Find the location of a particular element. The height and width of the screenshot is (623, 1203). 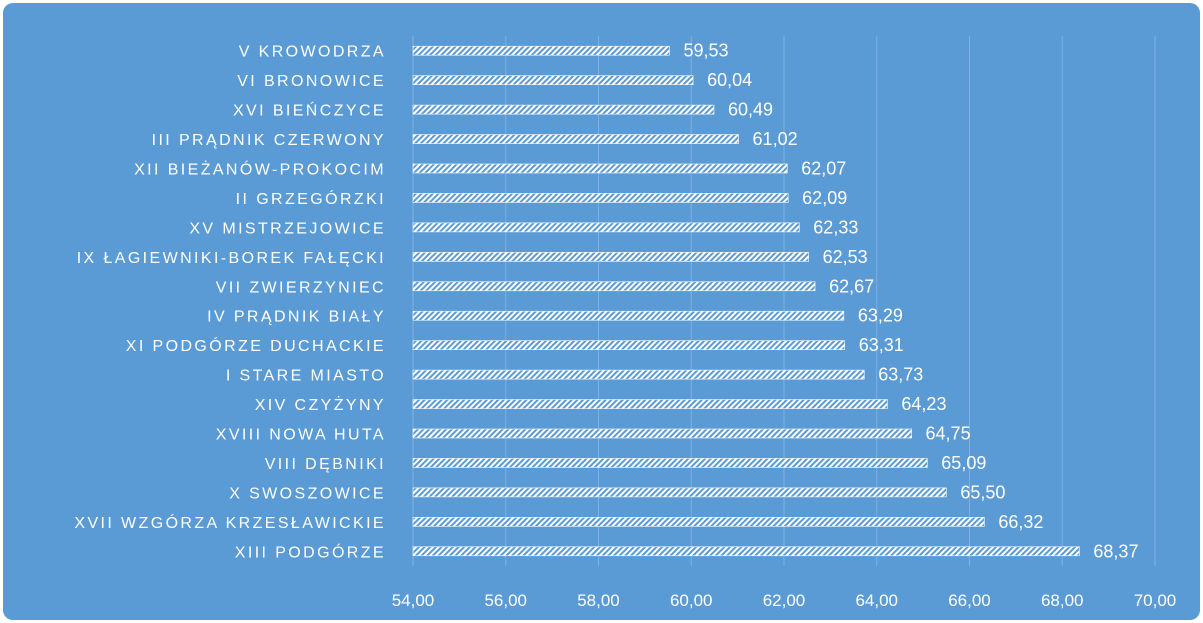

category-label: XV MISTRZEJOWICE is located at coordinates (287, 228).